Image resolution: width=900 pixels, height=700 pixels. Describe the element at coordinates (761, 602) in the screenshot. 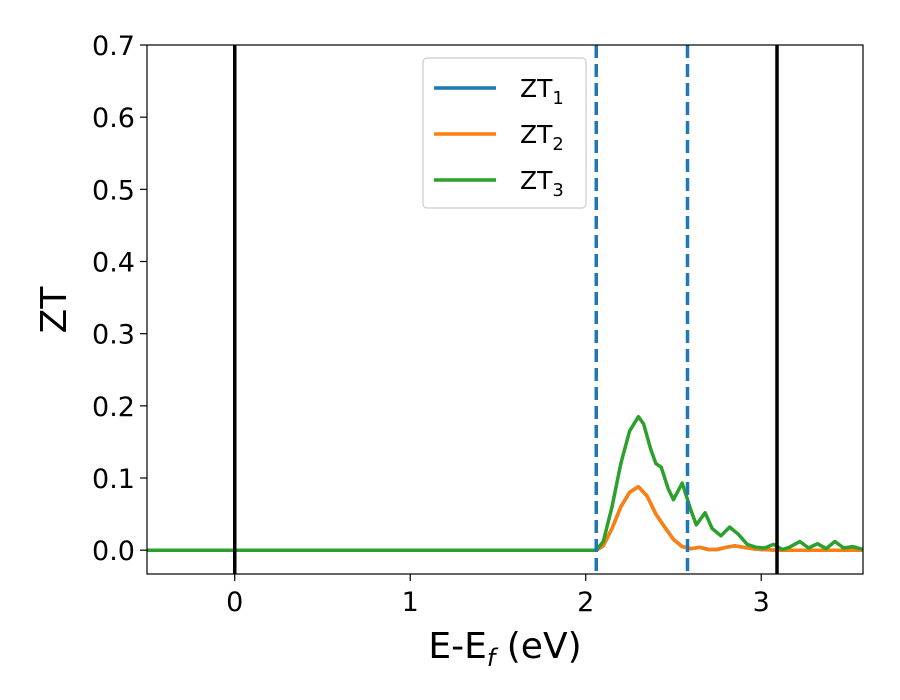

I see `x-tick-label: 3` at that location.